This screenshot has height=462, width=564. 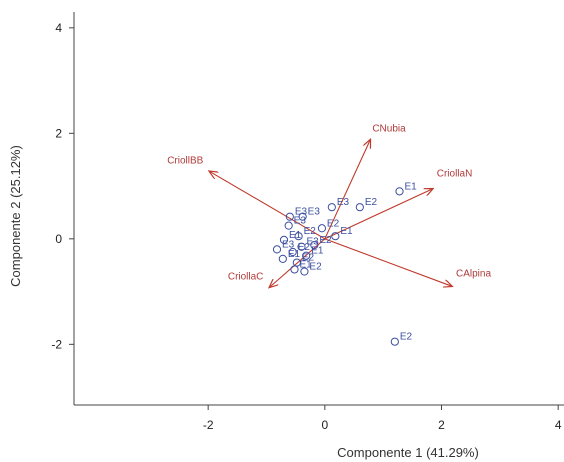 What do you see at coordinates (56, 344) in the screenshot?
I see `y-tick-label: -2` at bounding box center [56, 344].